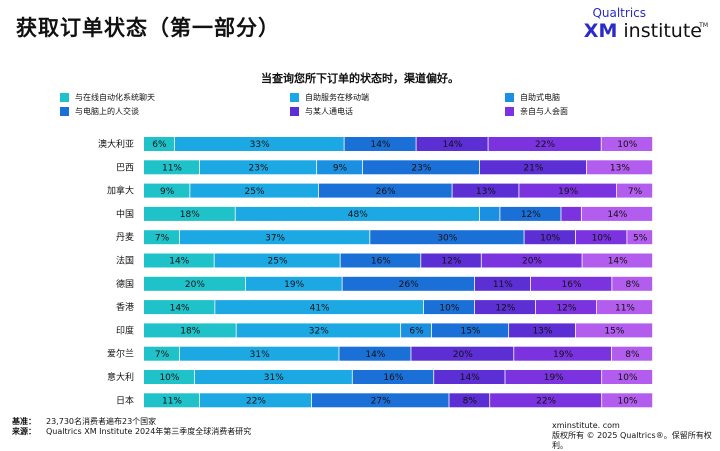 The width and height of the screenshot is (720, 451). Describe the element at coordinates (532, 97) in the screenshot. I see `legend-item: 自助式电脑` at that location.